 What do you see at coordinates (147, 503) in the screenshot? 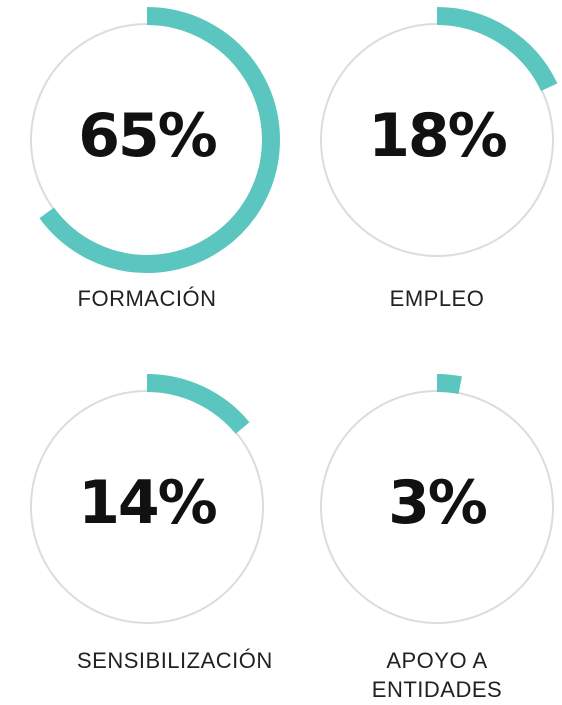
I see `percent-label: 14%` at bounding box center [147, 503].